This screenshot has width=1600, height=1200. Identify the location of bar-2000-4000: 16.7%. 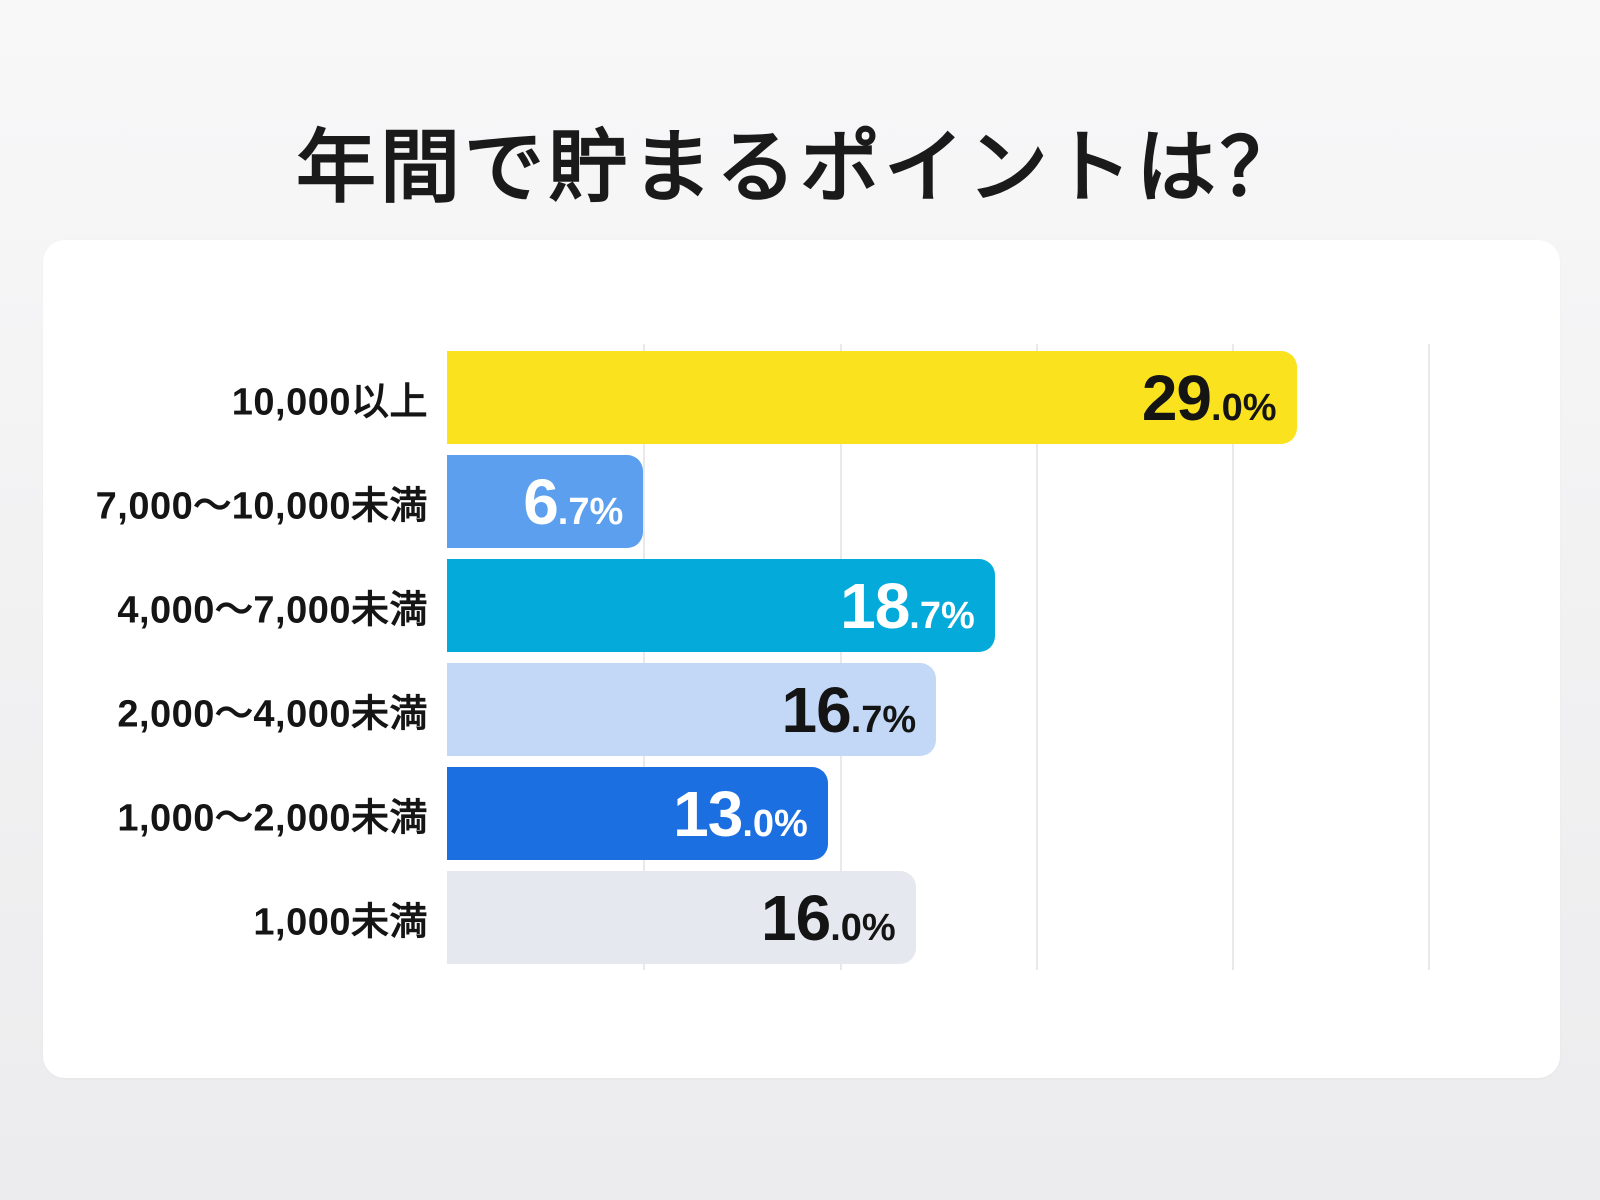
(692, 709).